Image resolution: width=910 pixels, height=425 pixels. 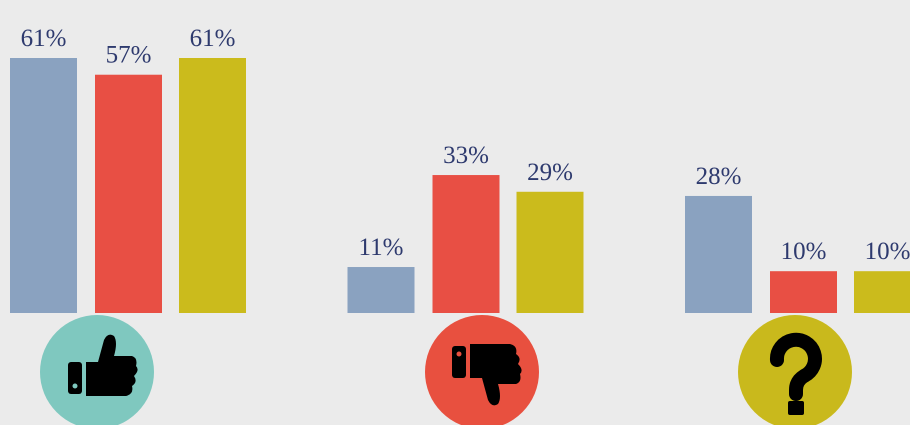 What do you see at coordinates (482, 370) in the screenshot?
I see `icon-thumbs-down` at bounding box center [482, 370].